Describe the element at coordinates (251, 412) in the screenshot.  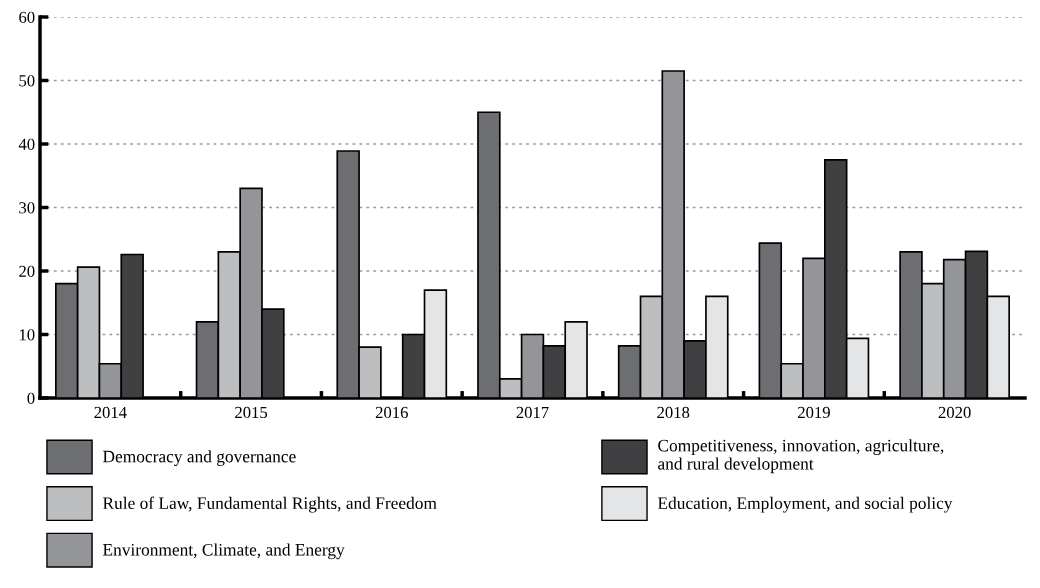
I see `x-tick-label: 2015` at that location.